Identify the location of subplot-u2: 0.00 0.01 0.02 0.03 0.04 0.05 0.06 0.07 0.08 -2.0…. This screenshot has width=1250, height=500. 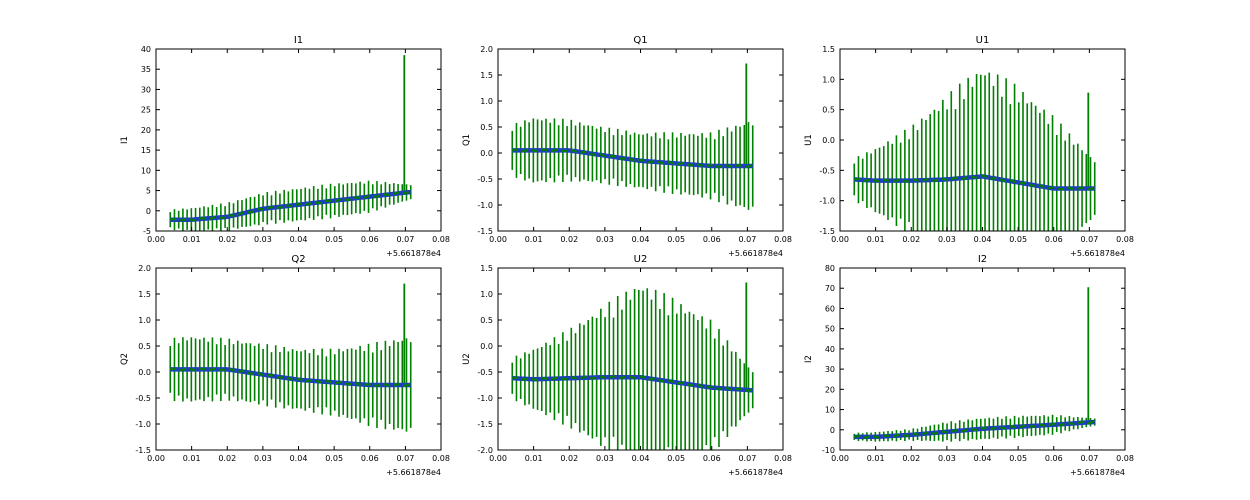
(627, 365).